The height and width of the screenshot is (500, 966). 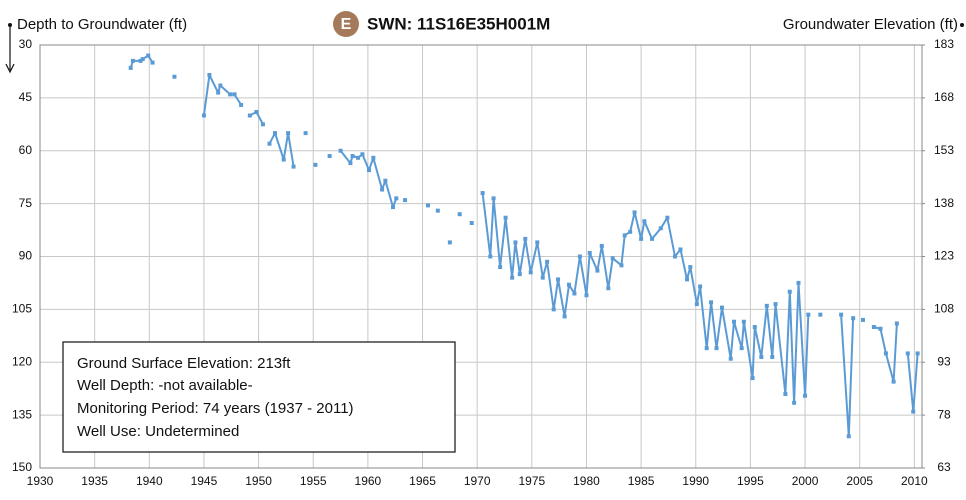 I want to click on x-tick-label: 1975, so click(x=531, y=481).